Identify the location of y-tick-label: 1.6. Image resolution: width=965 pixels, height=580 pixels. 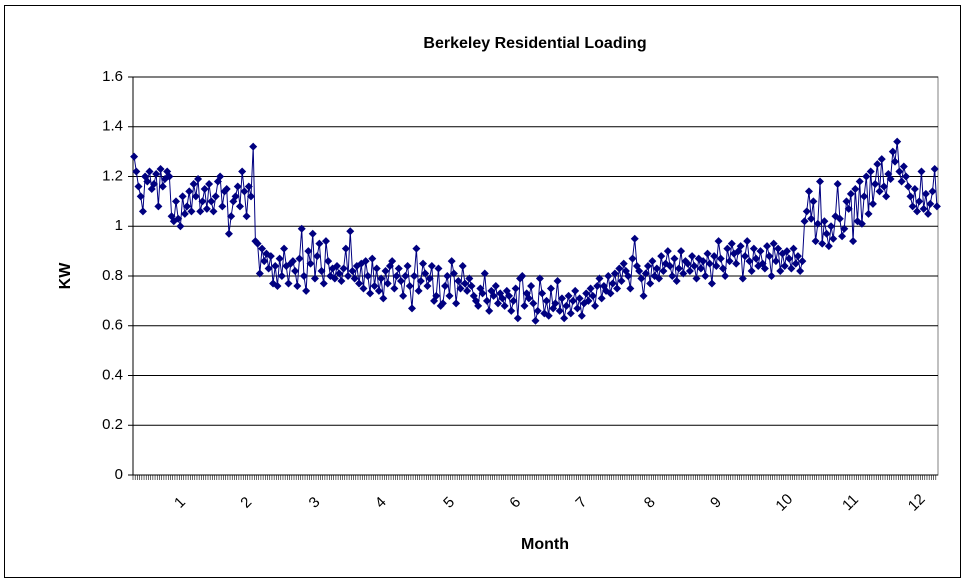
(112, 76).